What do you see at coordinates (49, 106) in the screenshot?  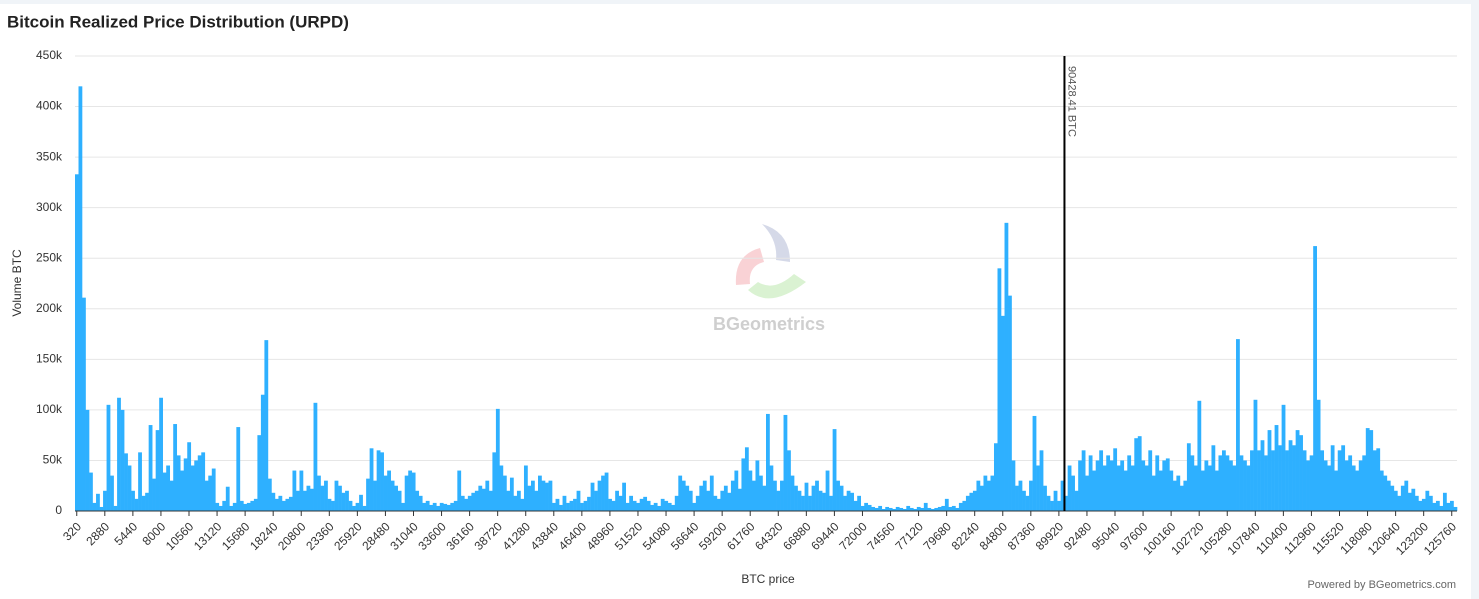 I see `y-tick-label: 400k` at bounding box center [49, 106].